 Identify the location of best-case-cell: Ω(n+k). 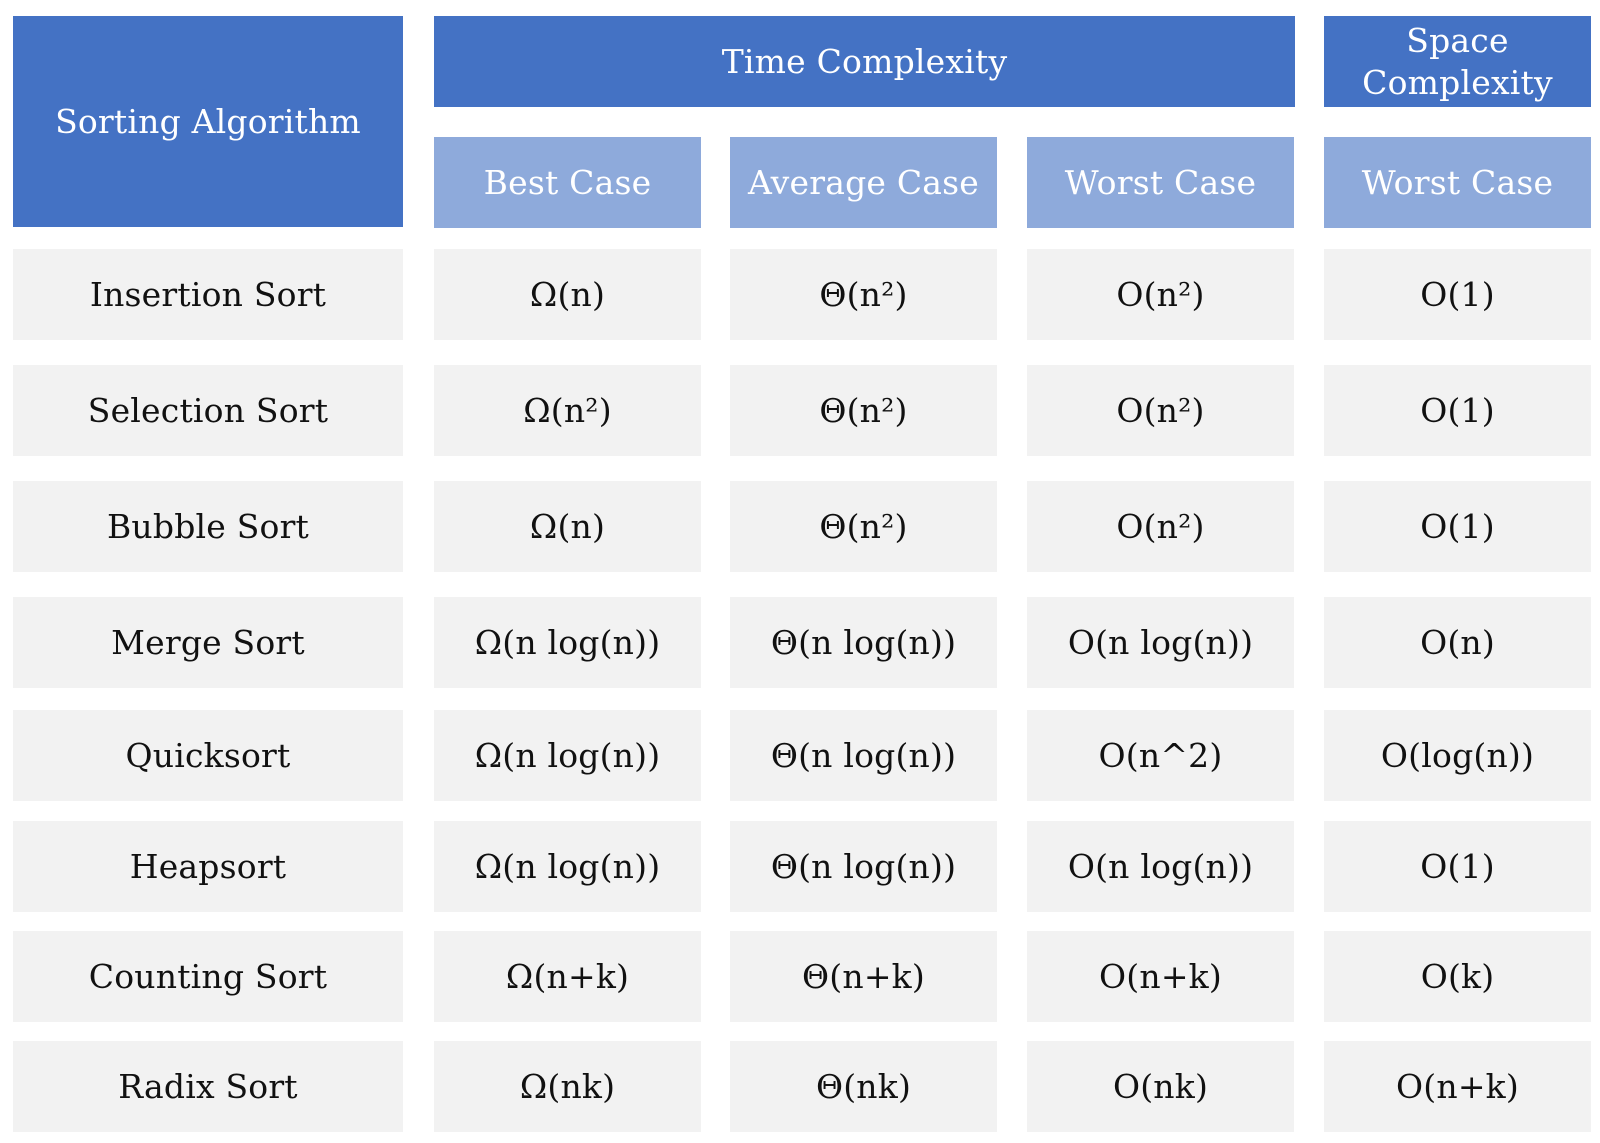
(567, 976).